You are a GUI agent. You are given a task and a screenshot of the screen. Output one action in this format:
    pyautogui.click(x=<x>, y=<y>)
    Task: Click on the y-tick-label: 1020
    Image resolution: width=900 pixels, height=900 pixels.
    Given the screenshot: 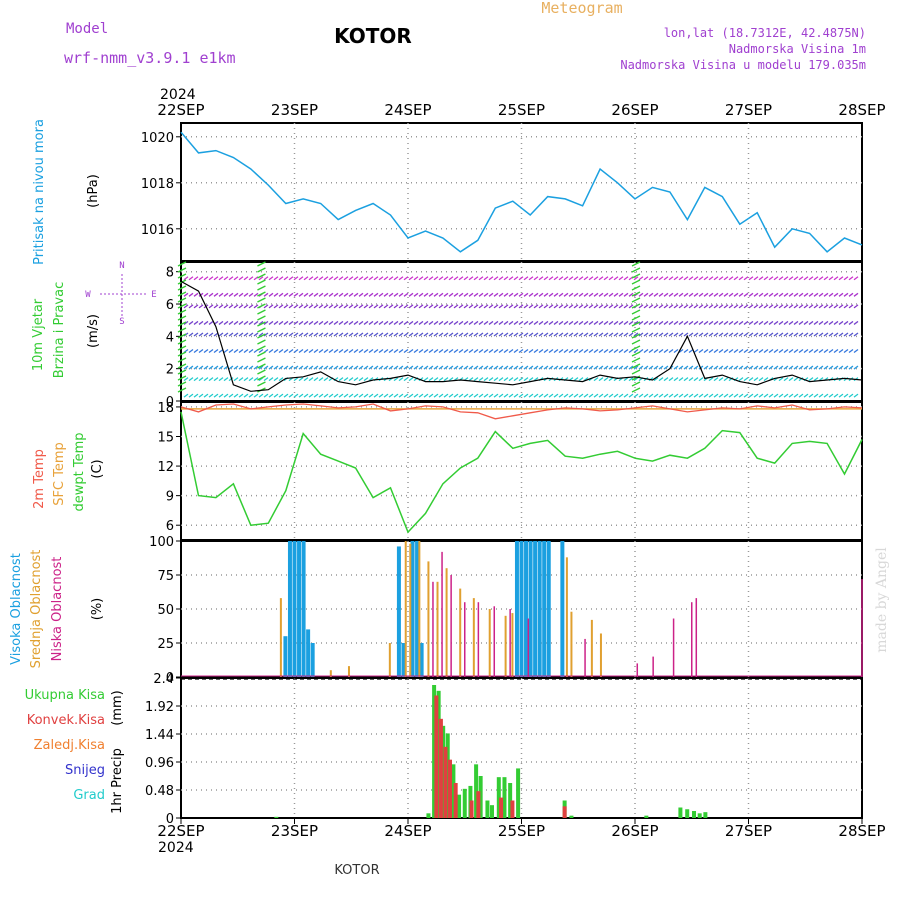 What is the action you would take?
    pyautogui.click(x=157, y=138)
    